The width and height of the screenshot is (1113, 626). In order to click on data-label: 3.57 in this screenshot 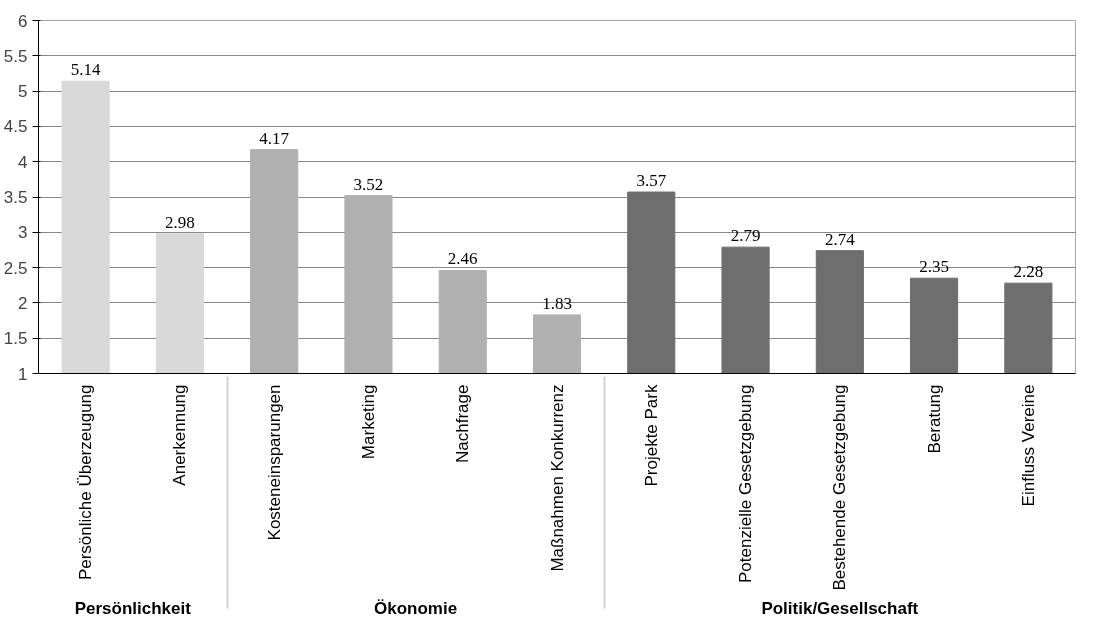, I will do `click(651, 181)`.